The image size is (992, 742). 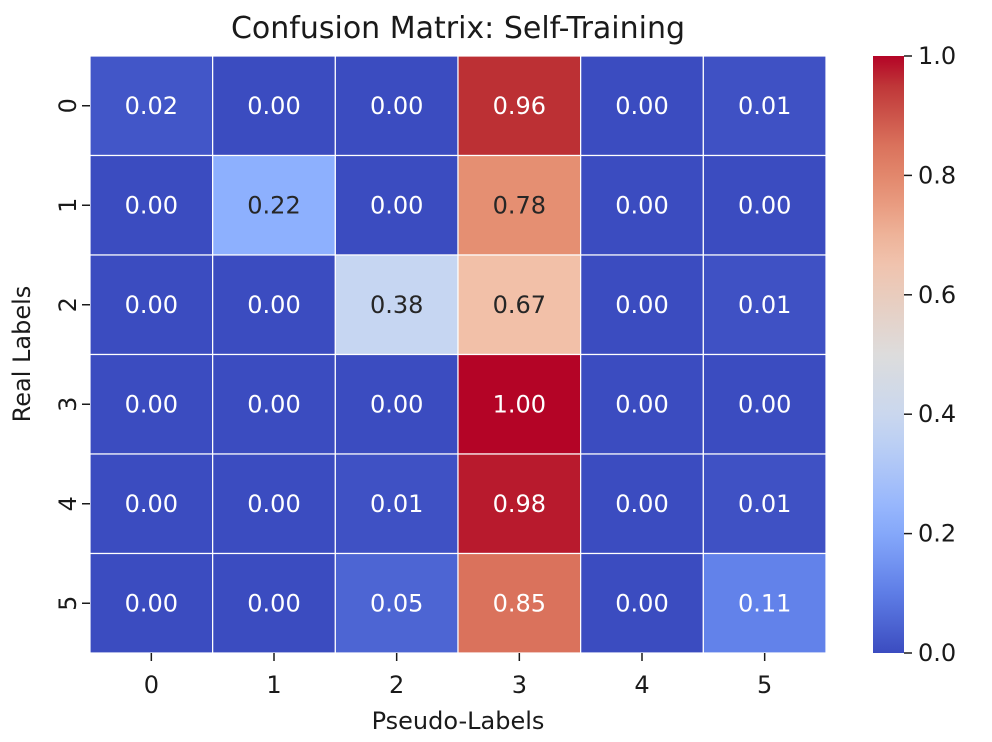 I want to click on colorbar, so click(x=888, y=354).